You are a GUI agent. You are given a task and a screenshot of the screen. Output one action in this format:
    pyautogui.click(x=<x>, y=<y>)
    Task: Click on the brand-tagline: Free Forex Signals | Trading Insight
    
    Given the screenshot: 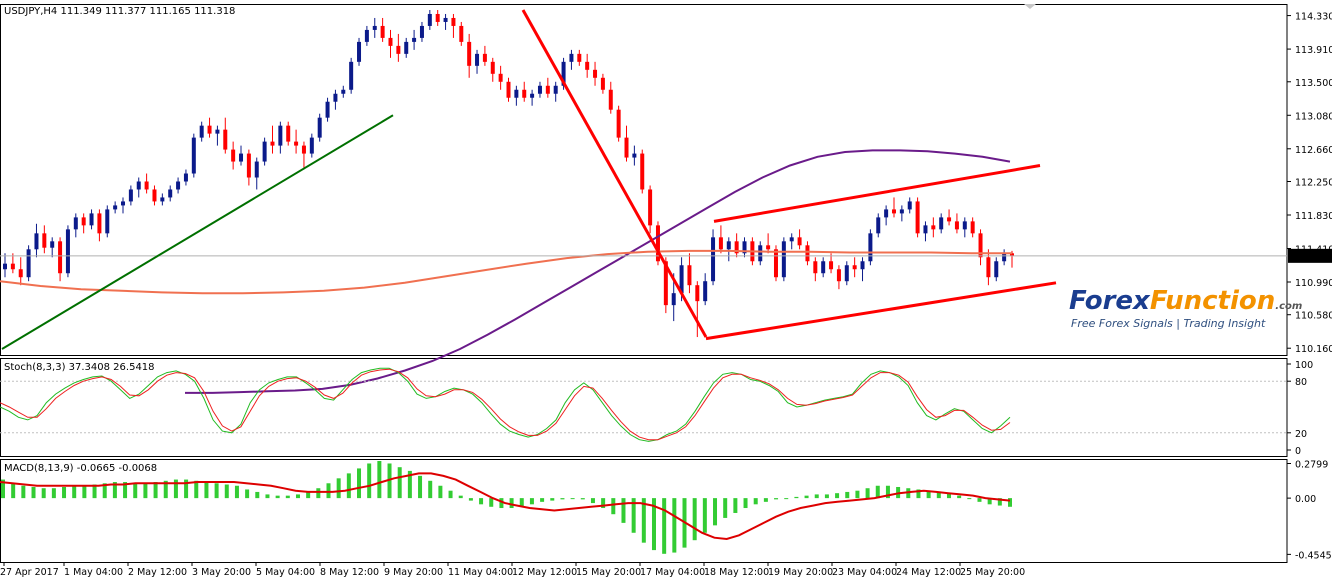 What is the action you would take?
    pyautogui.click(x=1168, y=323)
    